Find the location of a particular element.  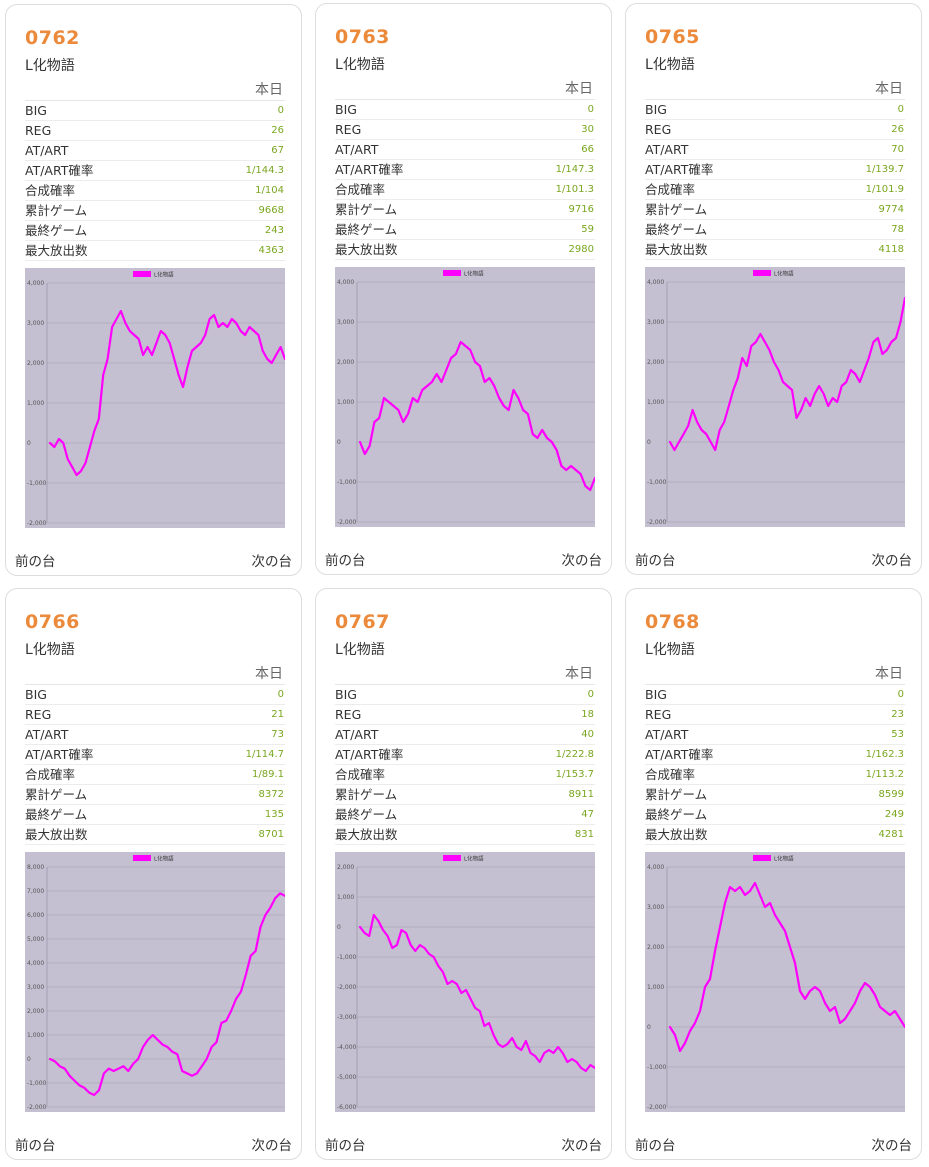

y-tick-label: -6,000 is located at coordinates (347, 1107).